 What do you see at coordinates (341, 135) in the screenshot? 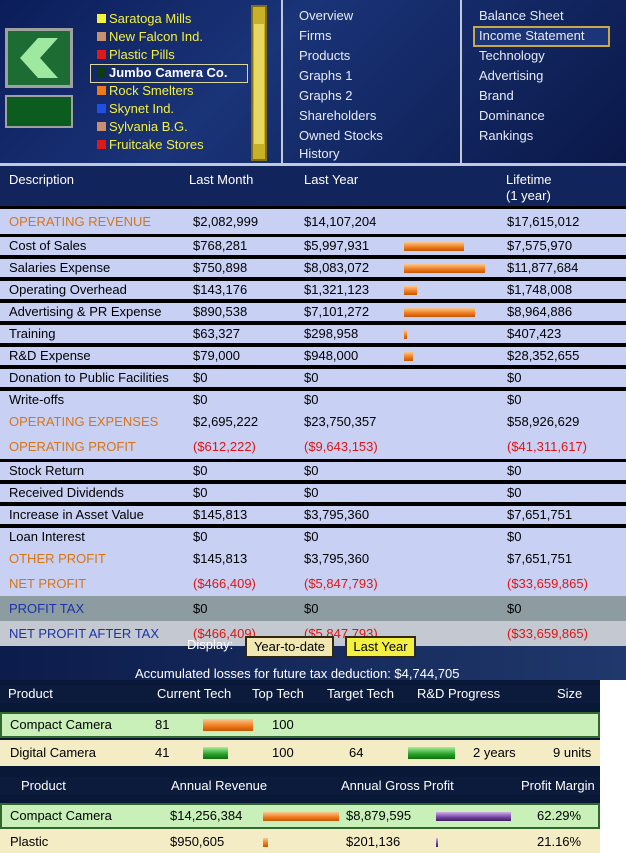
I see `menu-item: Owned Stocks` at bounding box center [341, 135].